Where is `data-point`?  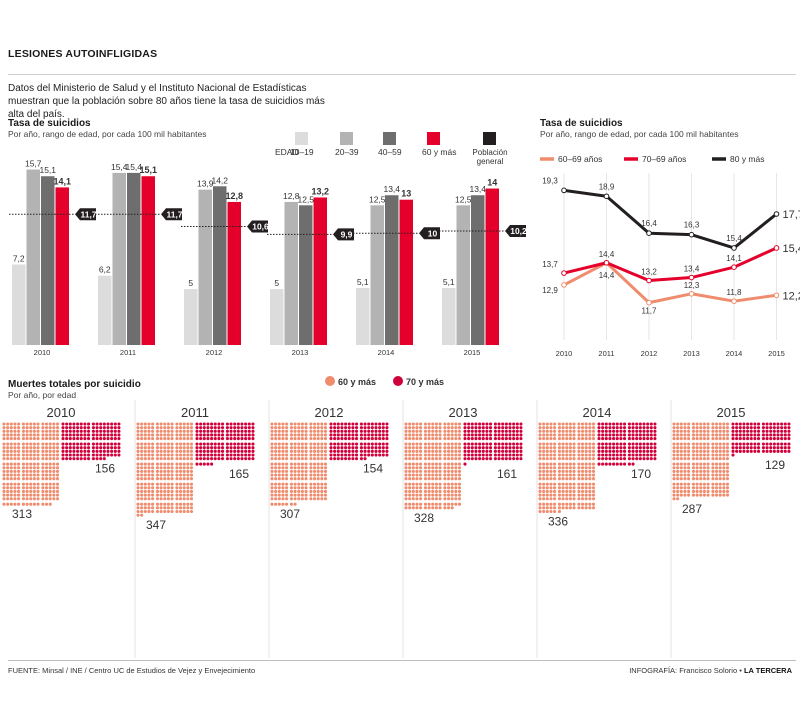
data-point is located at coordinates (691, 277).